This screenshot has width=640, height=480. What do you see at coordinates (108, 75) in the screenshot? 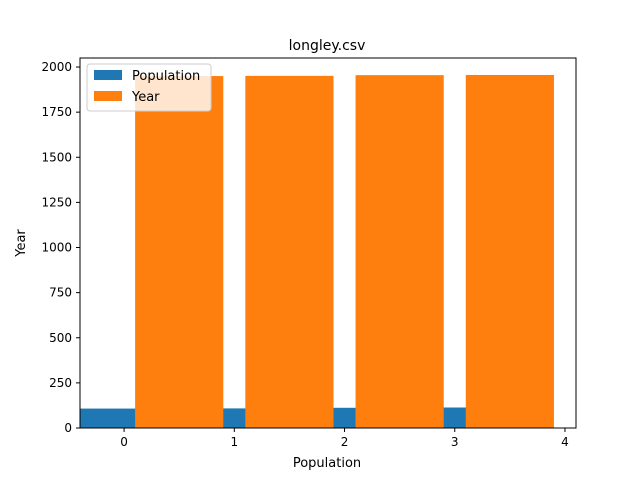
I see `legend-swatch-population` at bounding box center [108, 75].